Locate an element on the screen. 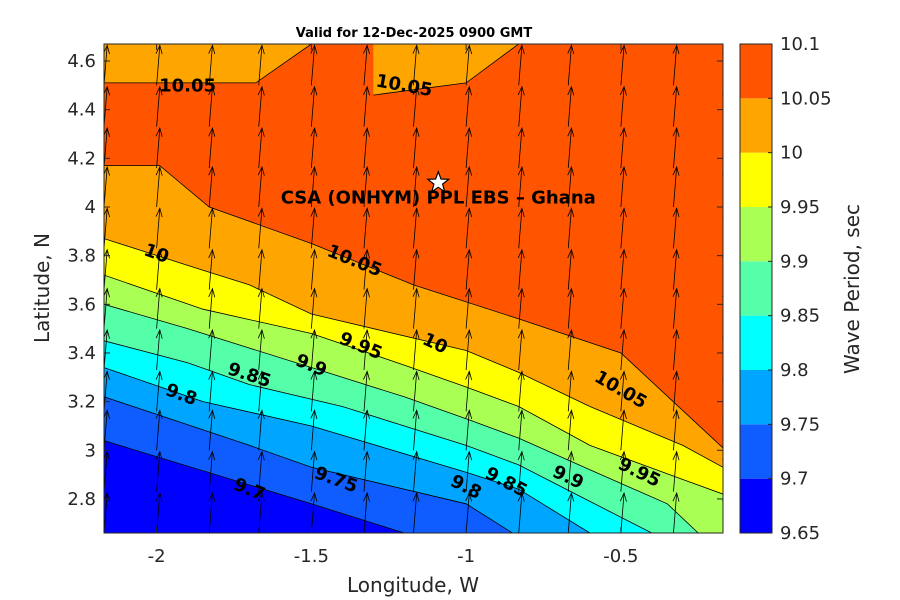 Image resolution: width=900 pixels, height=600 pixels. colorbar-tick-label: 9.7 is located at coordinates (794, 479).